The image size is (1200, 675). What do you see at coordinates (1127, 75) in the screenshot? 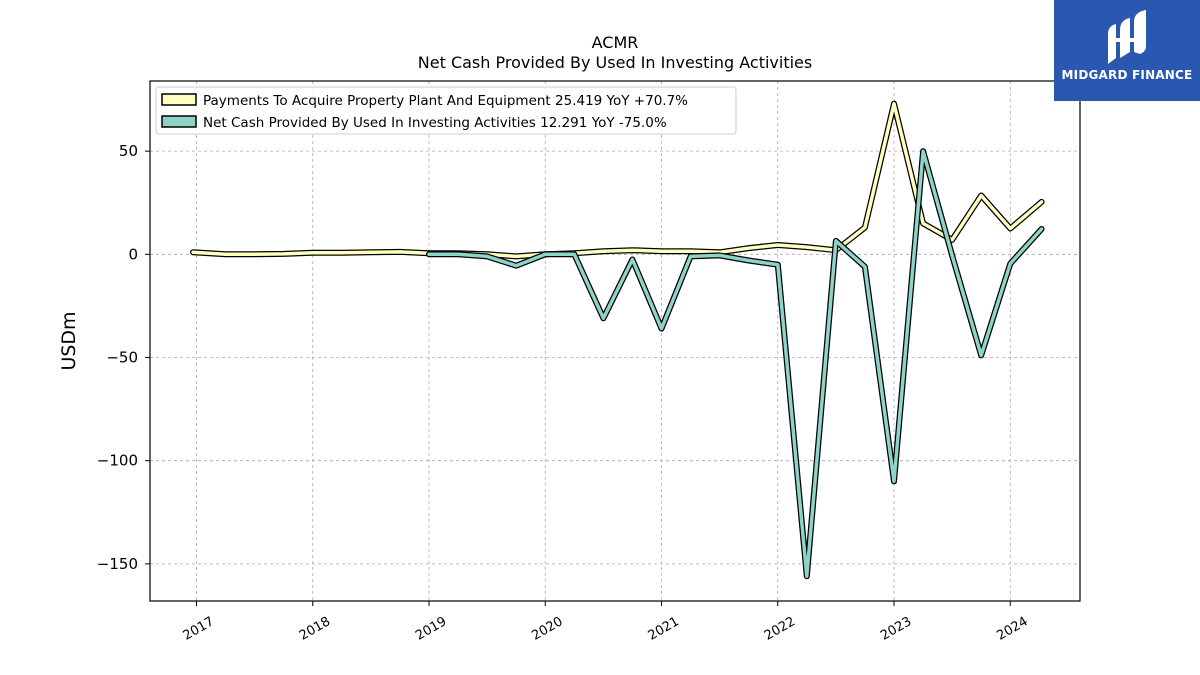
I see `logo-text: MIDGARD FINANCE` at bounding box center [1127, 75].